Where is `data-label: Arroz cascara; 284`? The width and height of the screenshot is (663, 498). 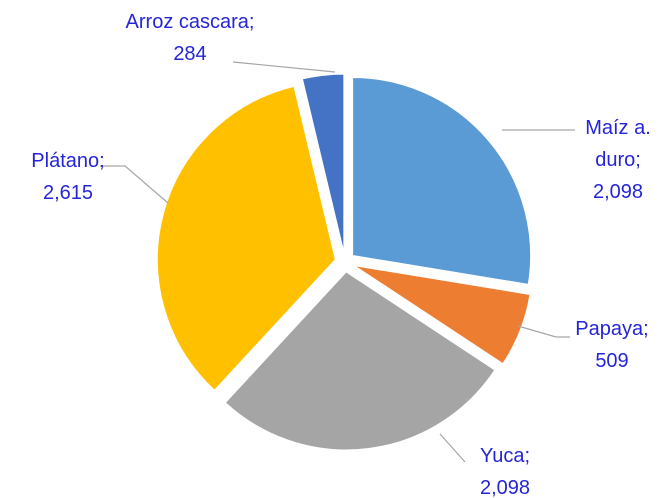 data-label: Arroz cascara; 284 is located at coordinates (190, 38).